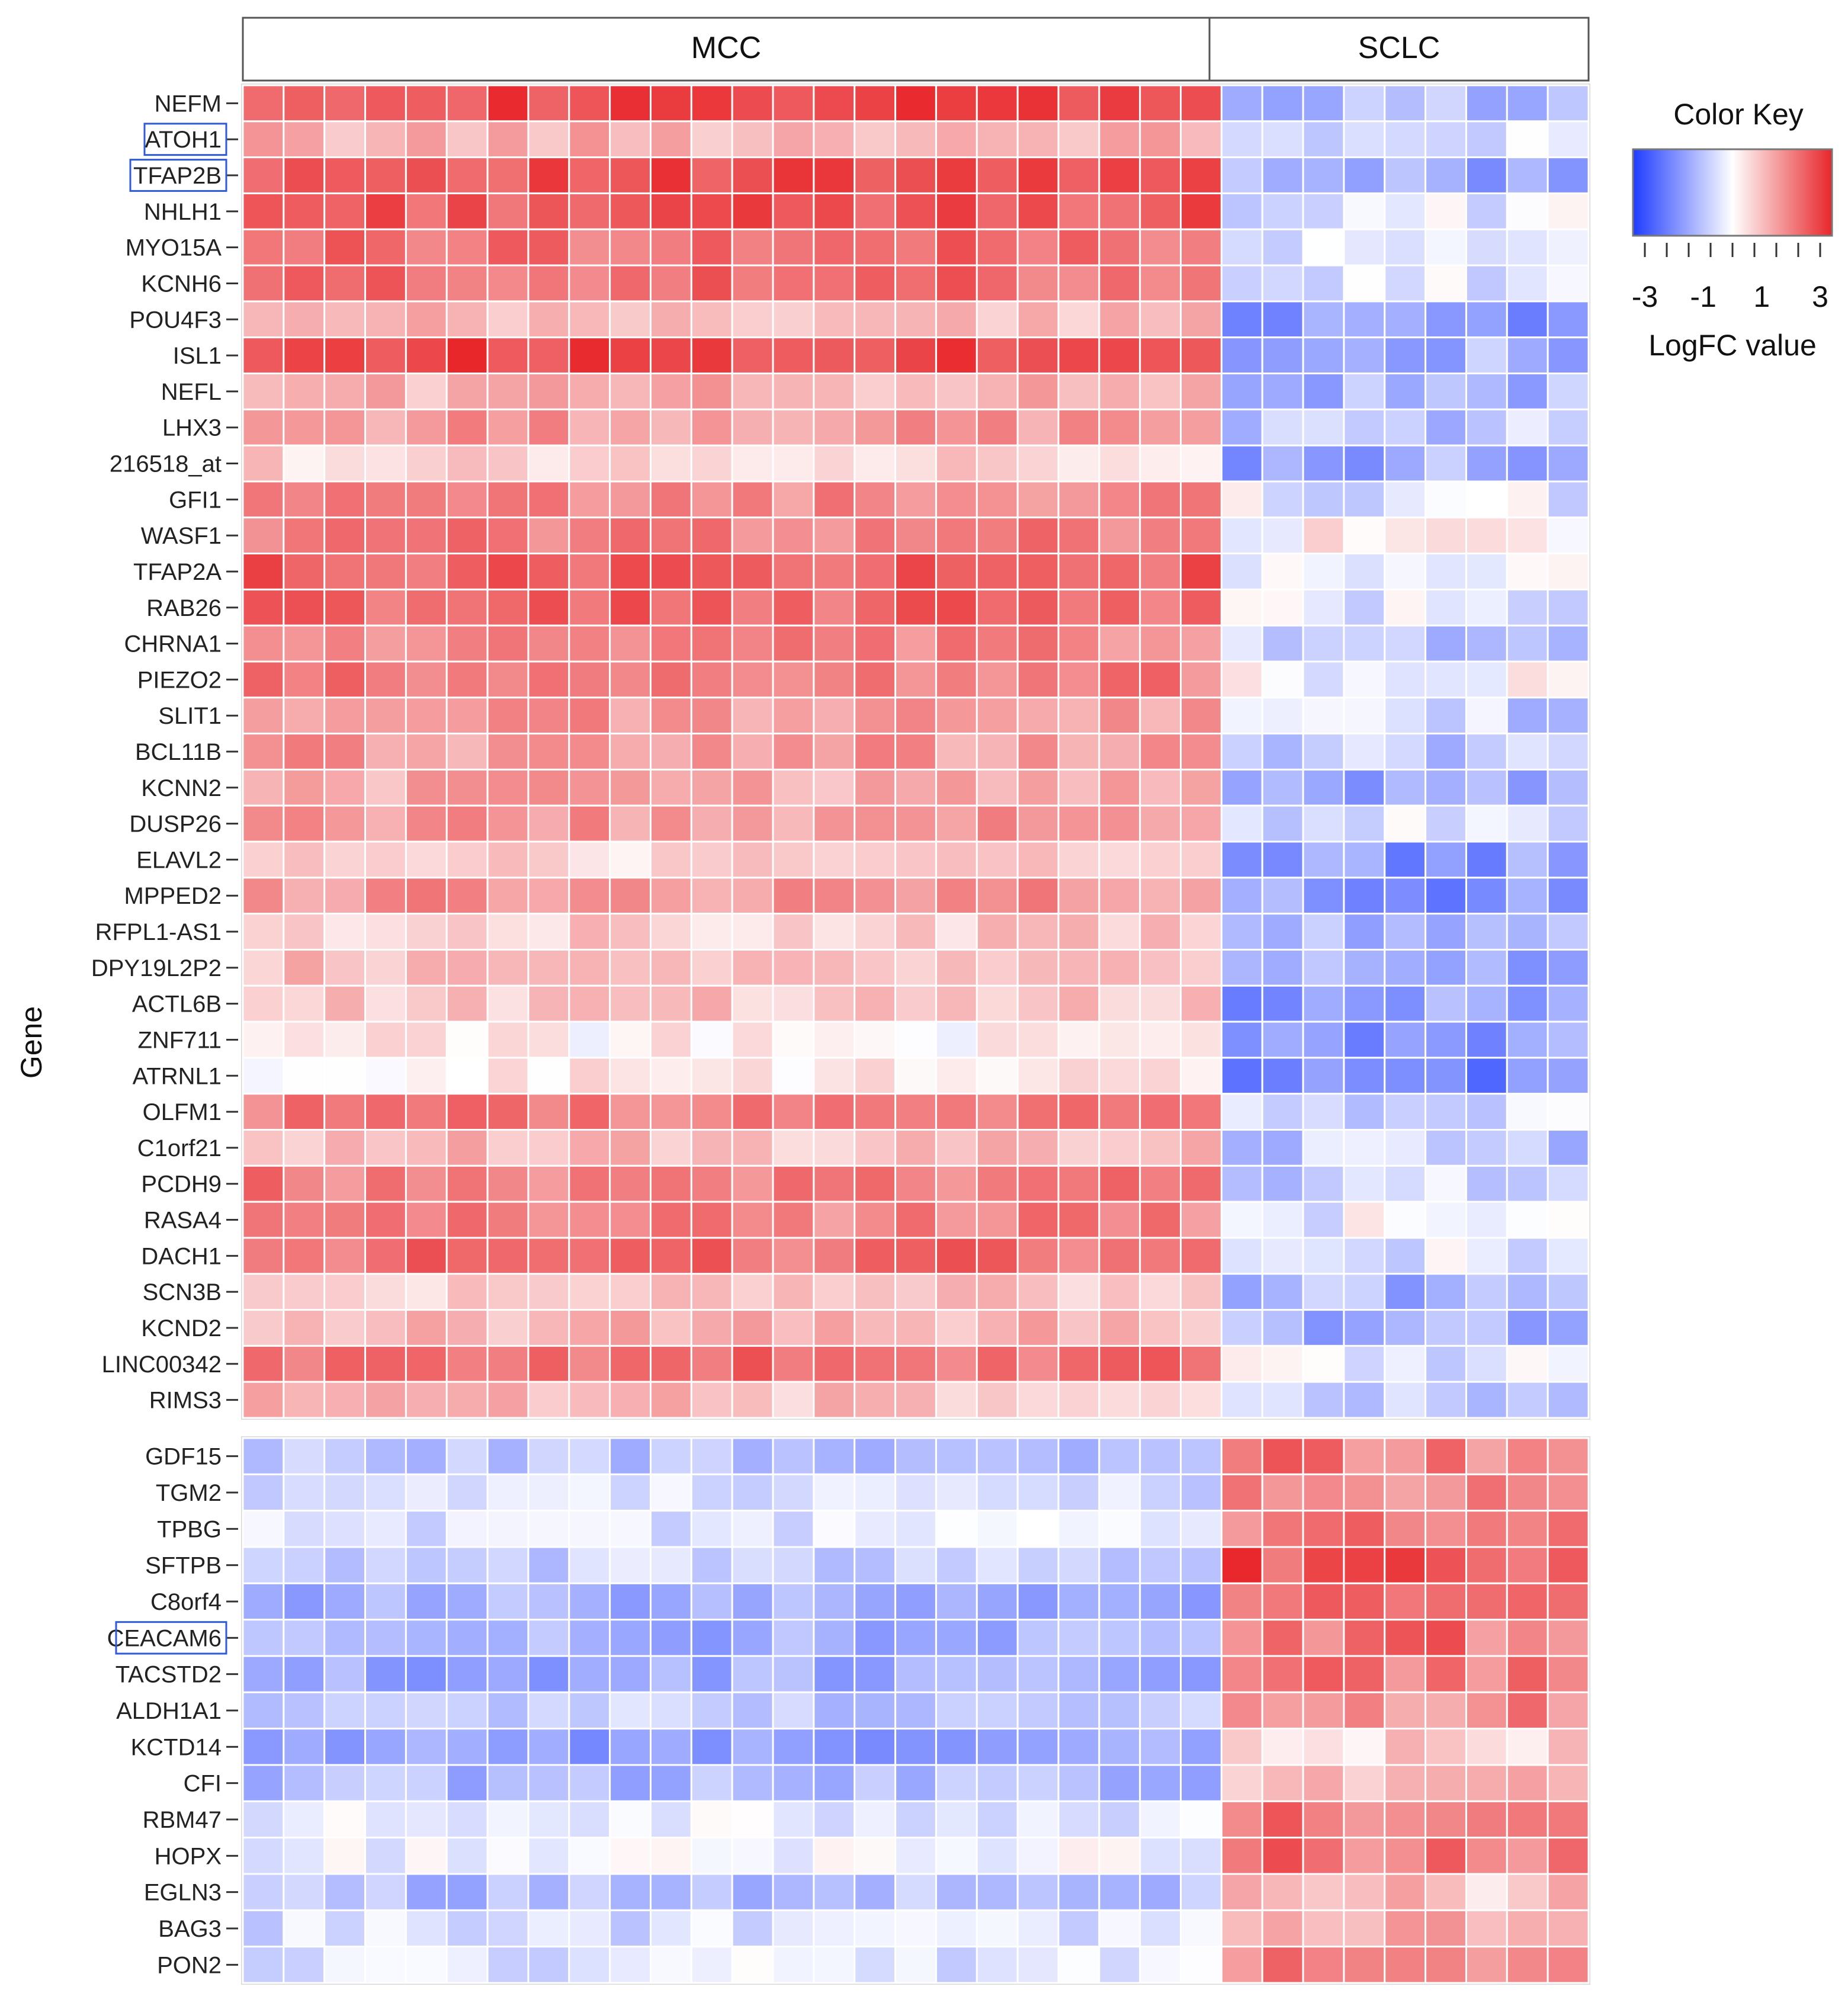 This screenshot has width=1848, height=1993. I want to click on gene-label: POU4F3, so click(175, 320).